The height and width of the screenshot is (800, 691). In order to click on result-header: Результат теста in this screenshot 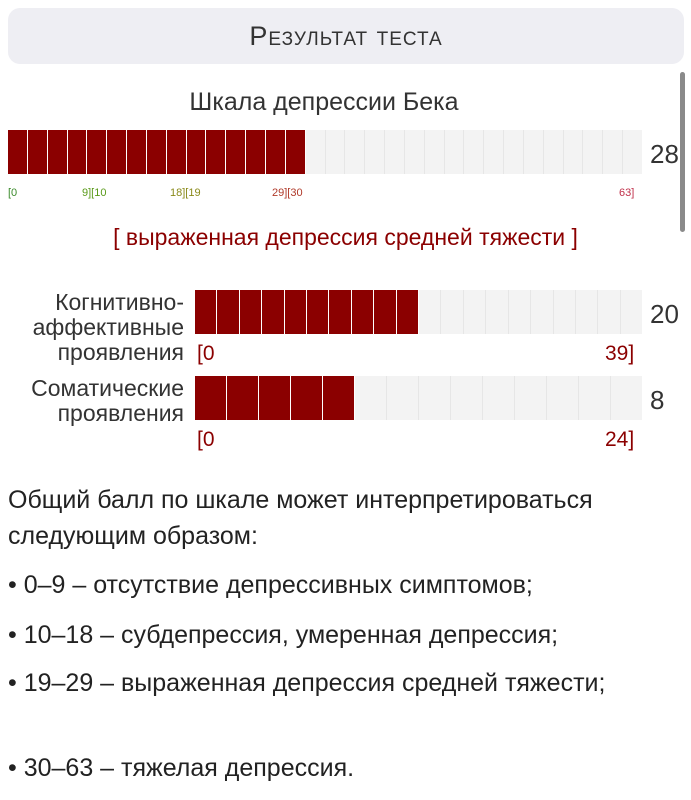, I will do `click(346, 36)`.